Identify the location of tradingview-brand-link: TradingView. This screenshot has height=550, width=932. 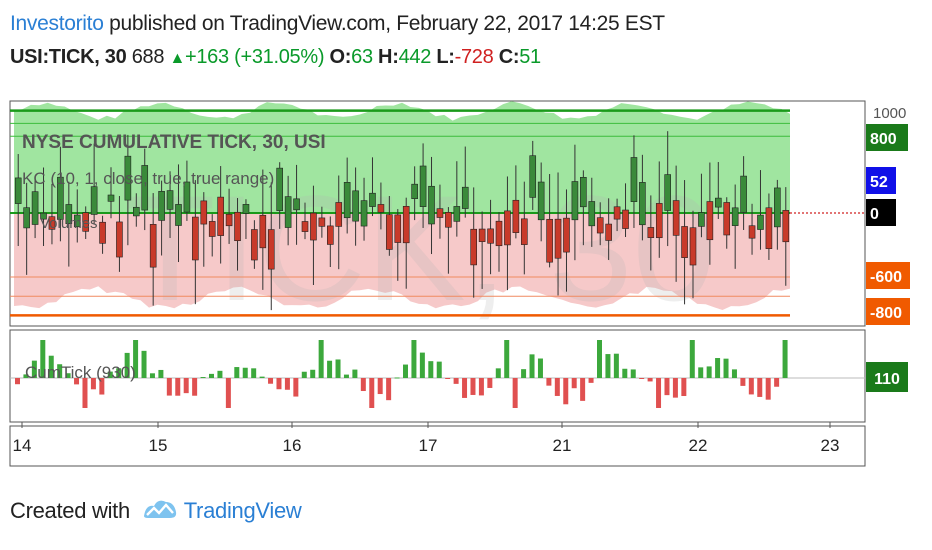
(242, 510).